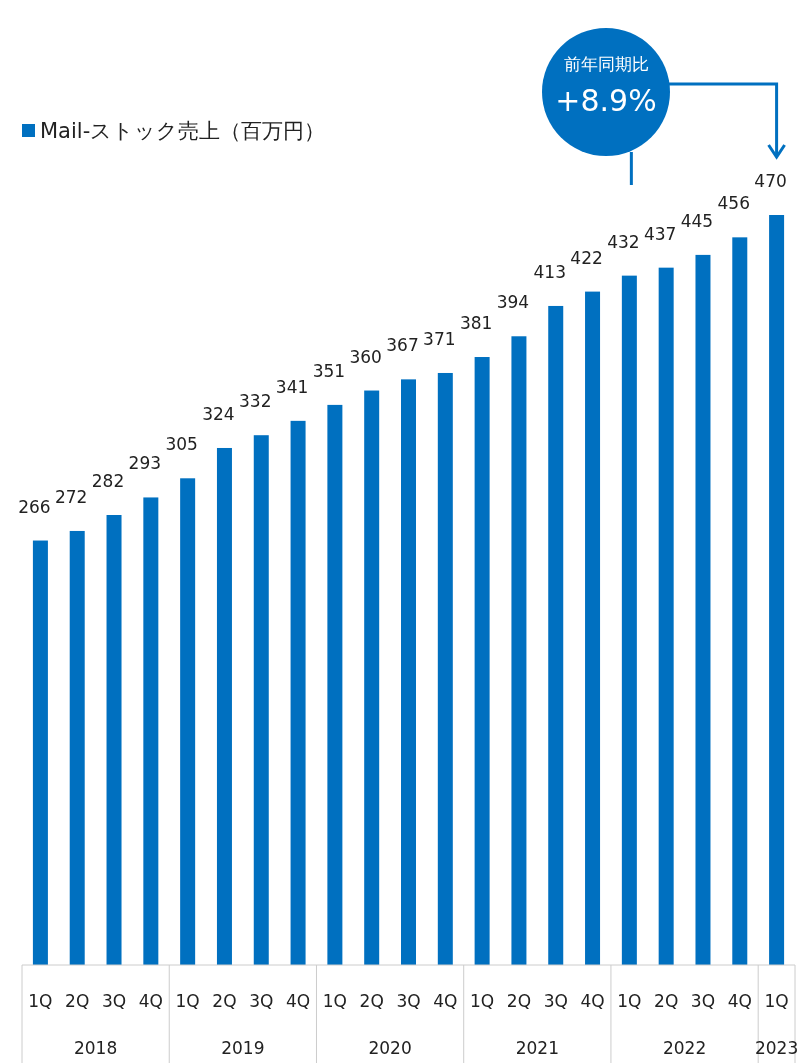  What do you see at coordinates (606, 100) in the screenshot?
I see `text: +8.9%` at bounding box center [606, 100].